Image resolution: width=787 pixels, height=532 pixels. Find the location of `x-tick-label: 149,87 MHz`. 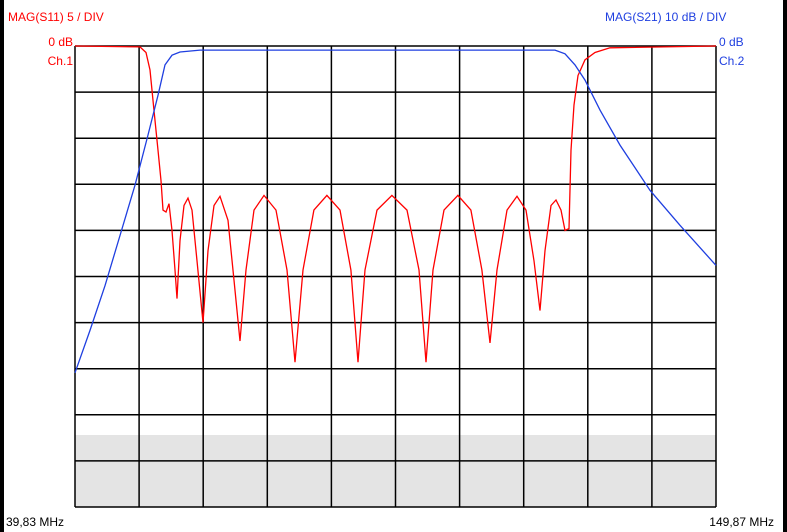

x-tick-label: 149,87 MHz is located at coordinates (741, 522).